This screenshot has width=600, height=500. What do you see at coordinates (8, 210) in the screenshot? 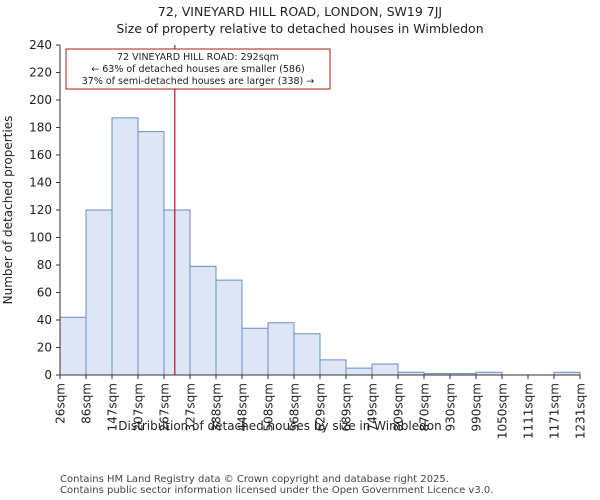
I see `y-axis-label: Number of detached properties` at bounding box center [8, 210].